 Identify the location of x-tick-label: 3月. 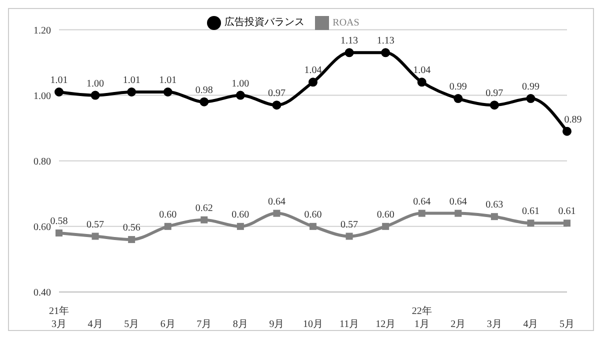
(494, 324).